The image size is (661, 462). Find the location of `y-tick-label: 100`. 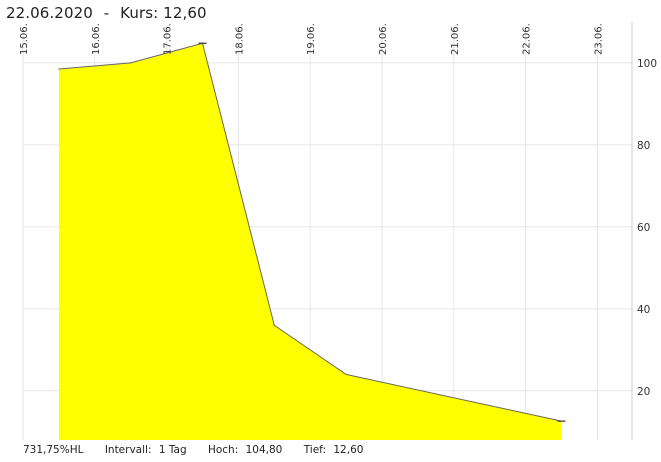

y-tick-label: 100 is located at coordinates (647, 64).